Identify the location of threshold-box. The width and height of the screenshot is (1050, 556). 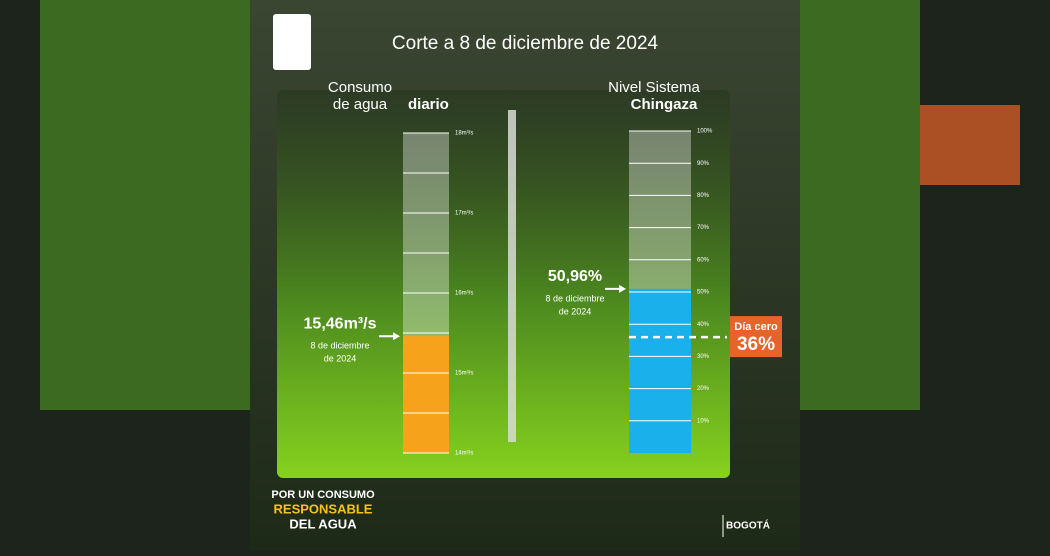
(756, 337).